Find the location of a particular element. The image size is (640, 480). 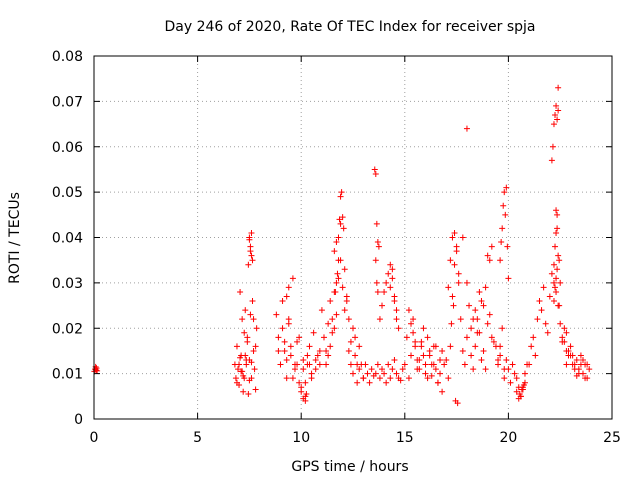

x-tick-label: 0 is located at coordinates (94, 438).